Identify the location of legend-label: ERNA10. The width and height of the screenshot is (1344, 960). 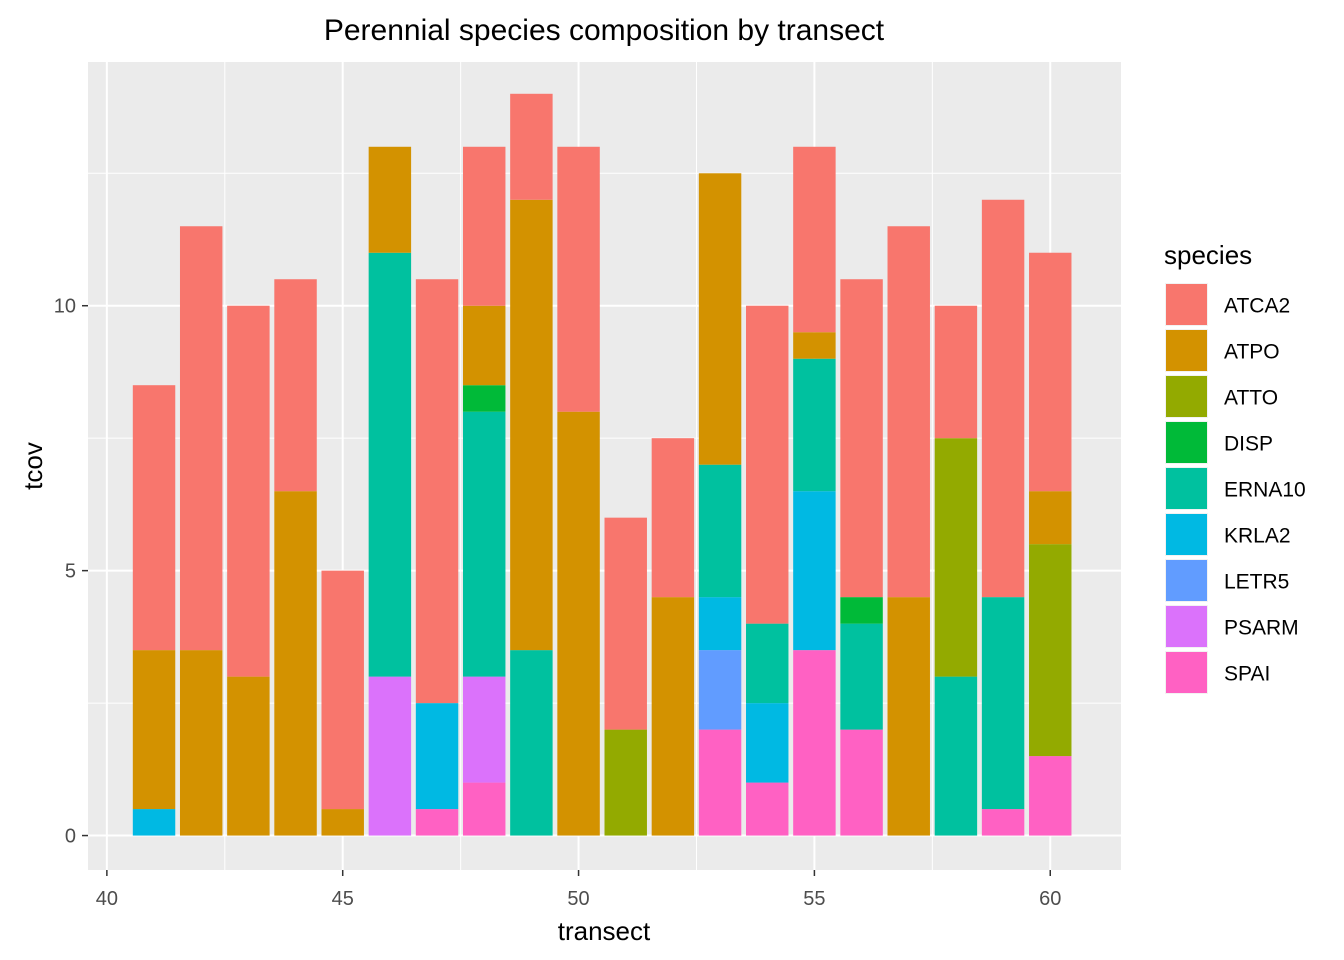
(1265, 490).